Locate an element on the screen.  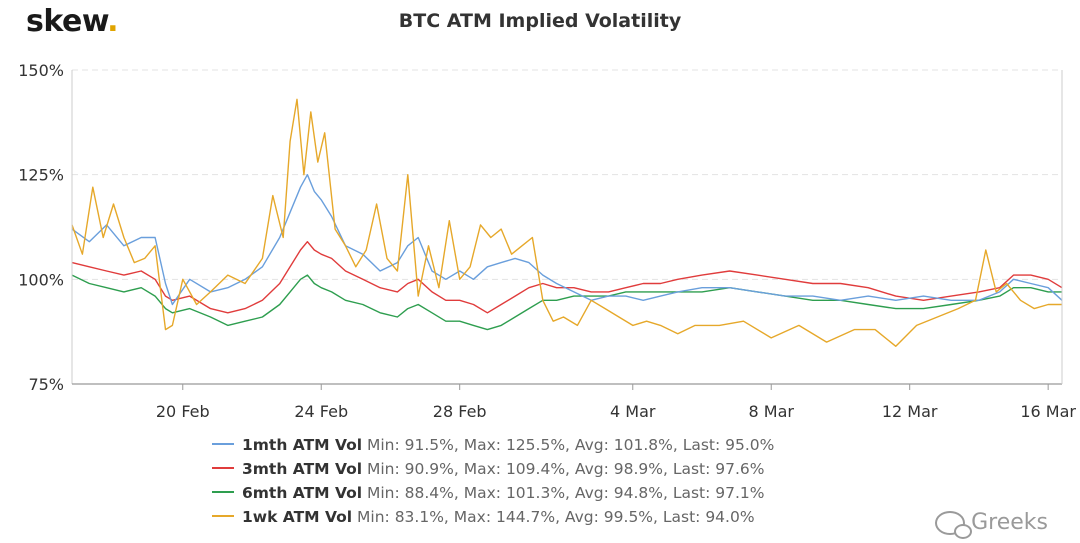
chart-title: BTC ATM Implied Volatility is located at coordinates (540, 21).